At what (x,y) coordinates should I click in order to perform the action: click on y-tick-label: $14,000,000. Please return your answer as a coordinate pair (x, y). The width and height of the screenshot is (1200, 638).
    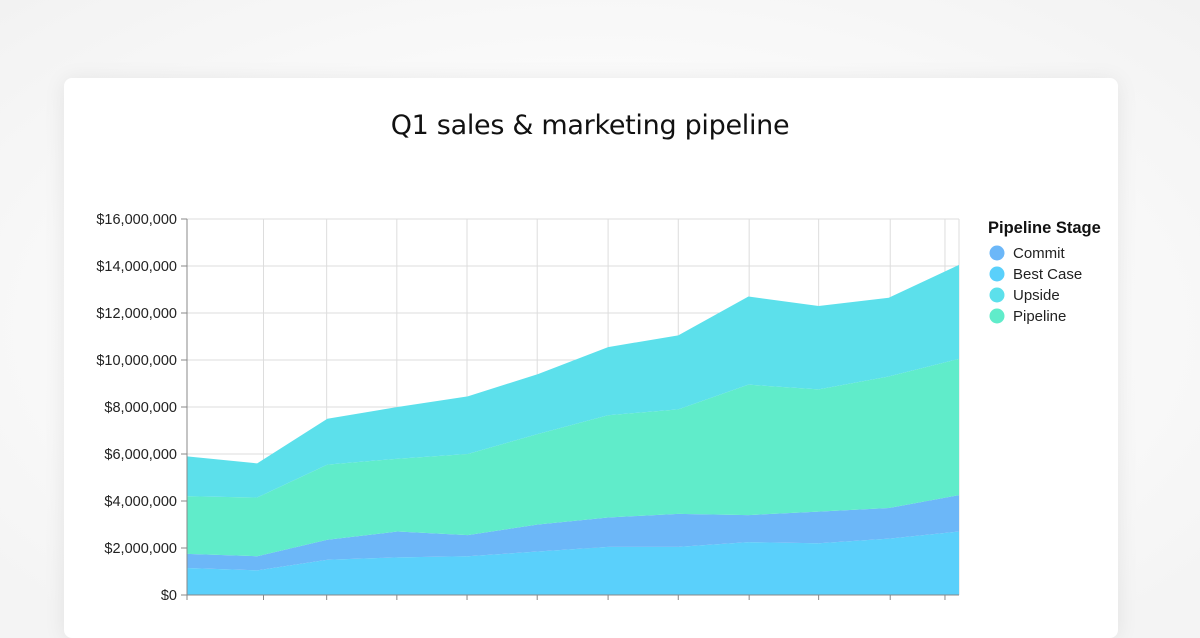
    Looking at the image, I should click on (136, 267).